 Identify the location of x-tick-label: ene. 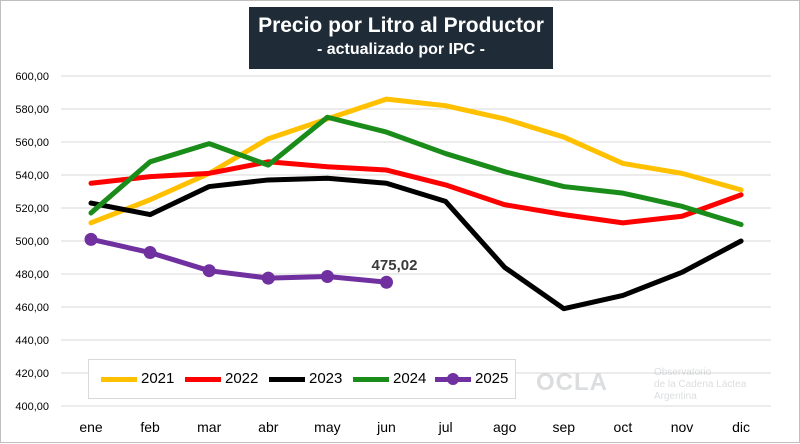
(91, 427).